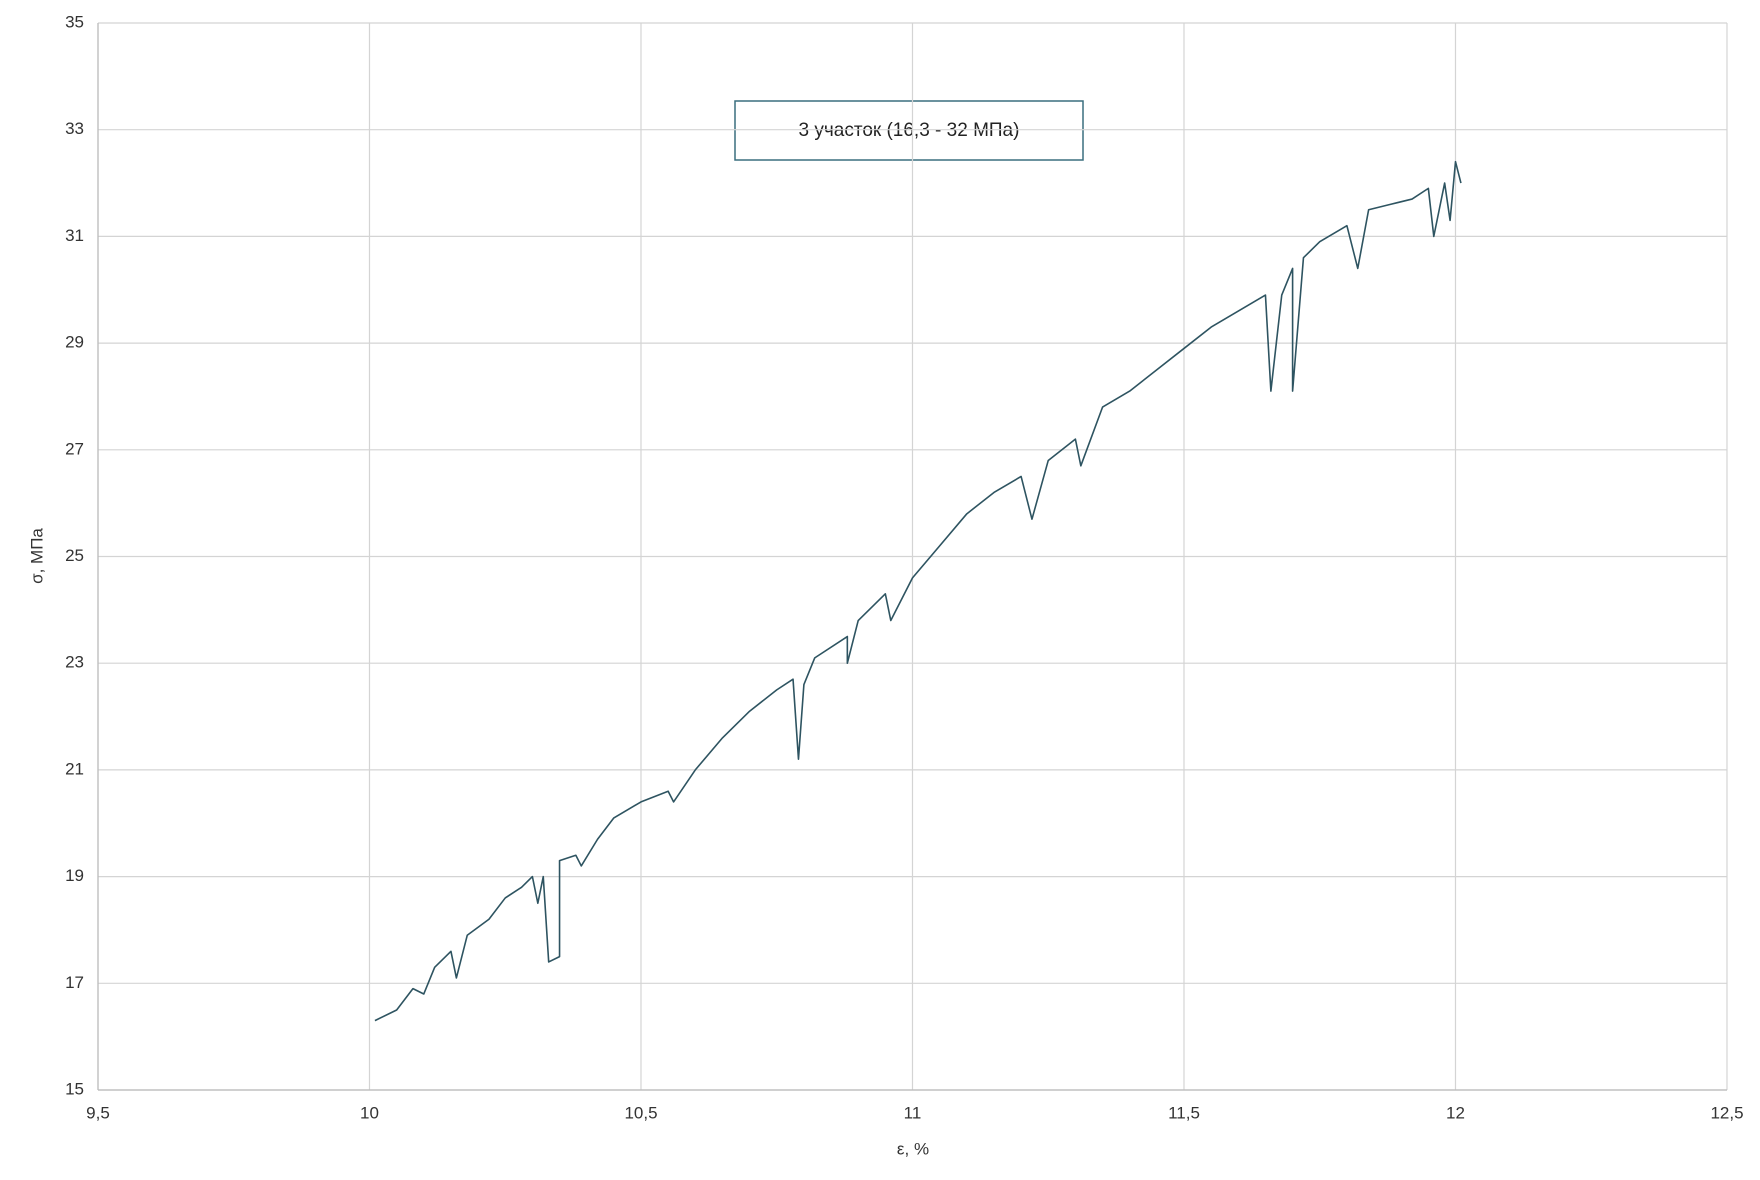 The image size is (1760, 1180). Describe the element at coordinates (913, 1112) in the screenshot. I see `x-tick-label: 11` at that location.